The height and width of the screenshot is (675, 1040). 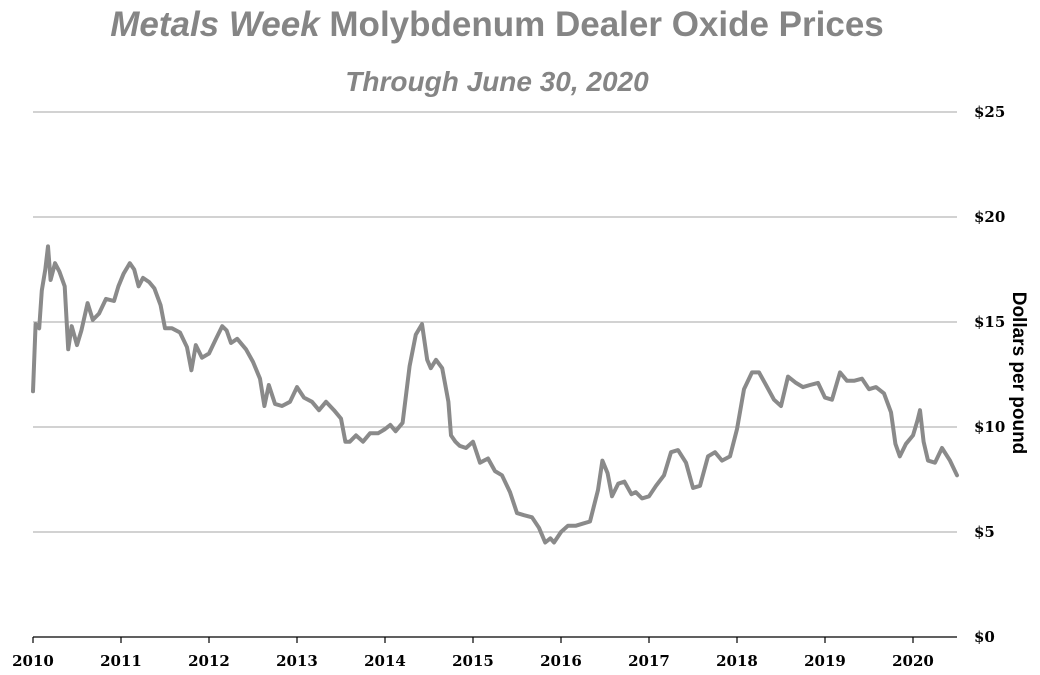 I want to click on y-tick-label: $5, so click(x=984, y=532).